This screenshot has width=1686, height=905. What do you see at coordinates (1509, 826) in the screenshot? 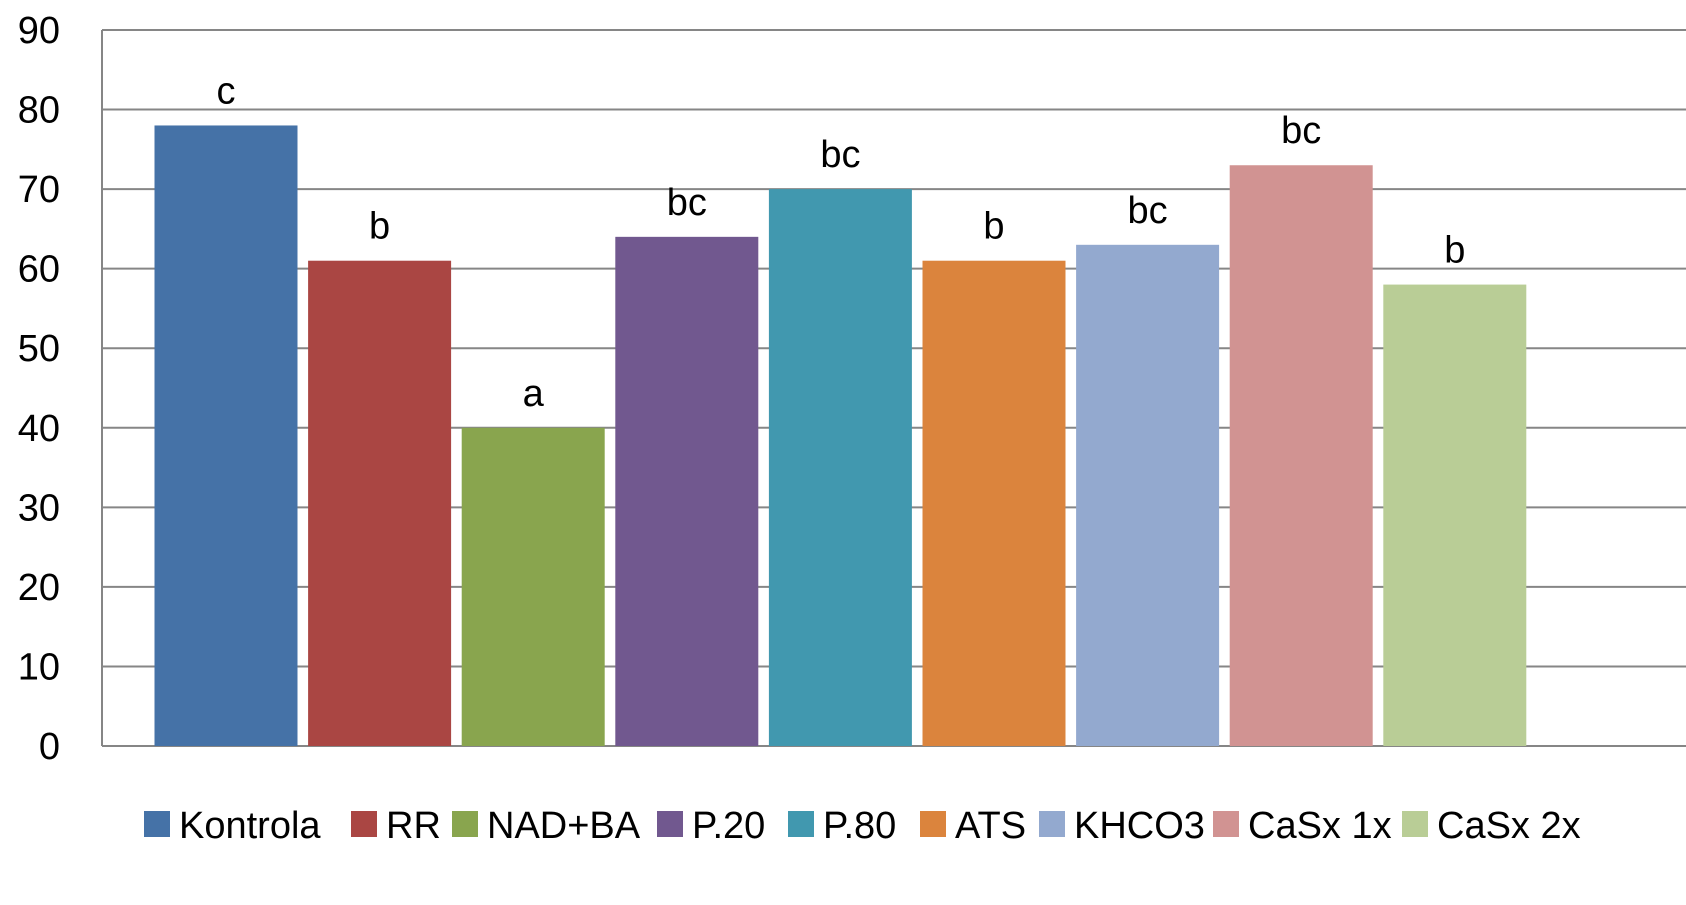
I see `legend-label: CaSx 2x` at bounding box center [1509, 826].